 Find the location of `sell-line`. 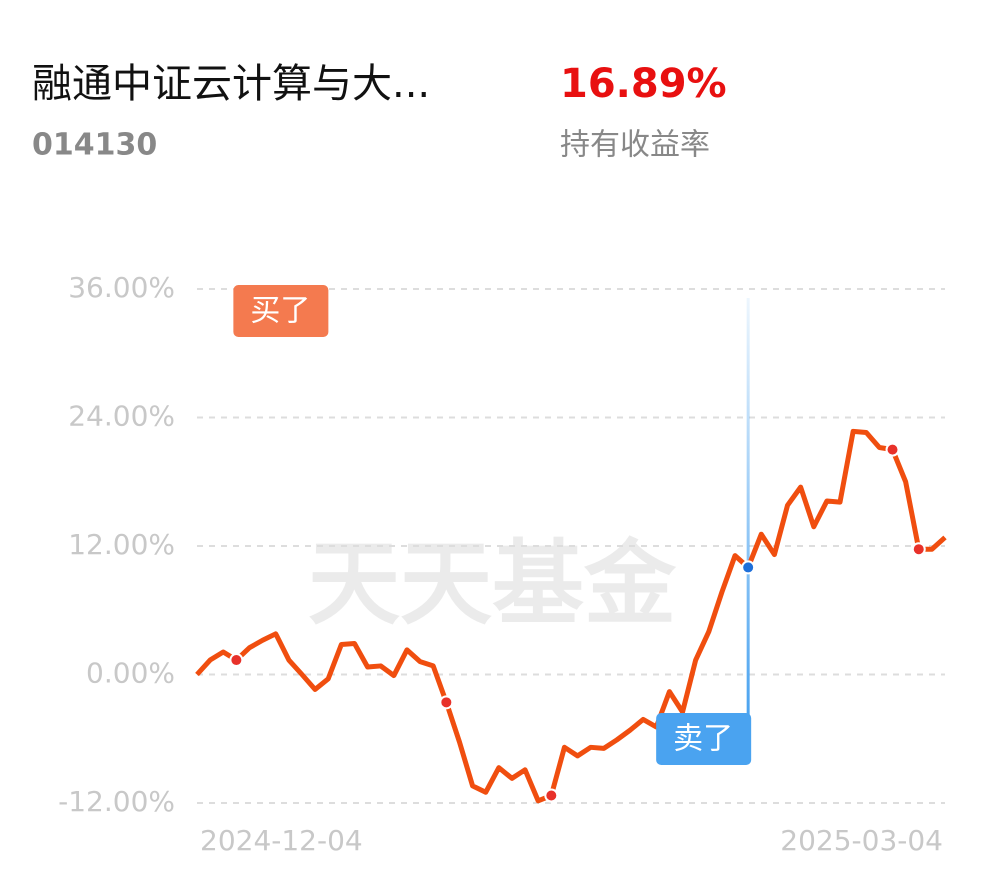

sell-line is located at coordinates (748, 508).